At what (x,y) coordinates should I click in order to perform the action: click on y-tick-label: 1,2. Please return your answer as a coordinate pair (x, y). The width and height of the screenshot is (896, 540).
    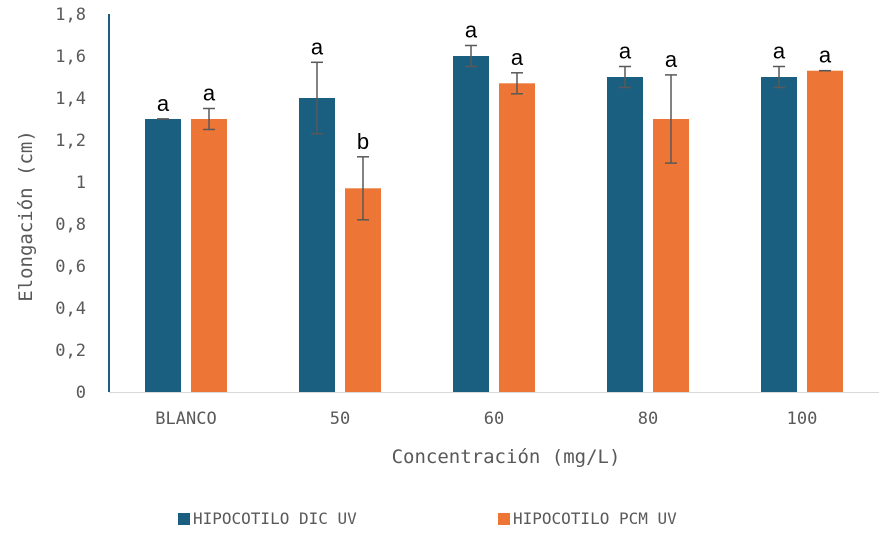
    Looking at the image, I should click on (70, 141).